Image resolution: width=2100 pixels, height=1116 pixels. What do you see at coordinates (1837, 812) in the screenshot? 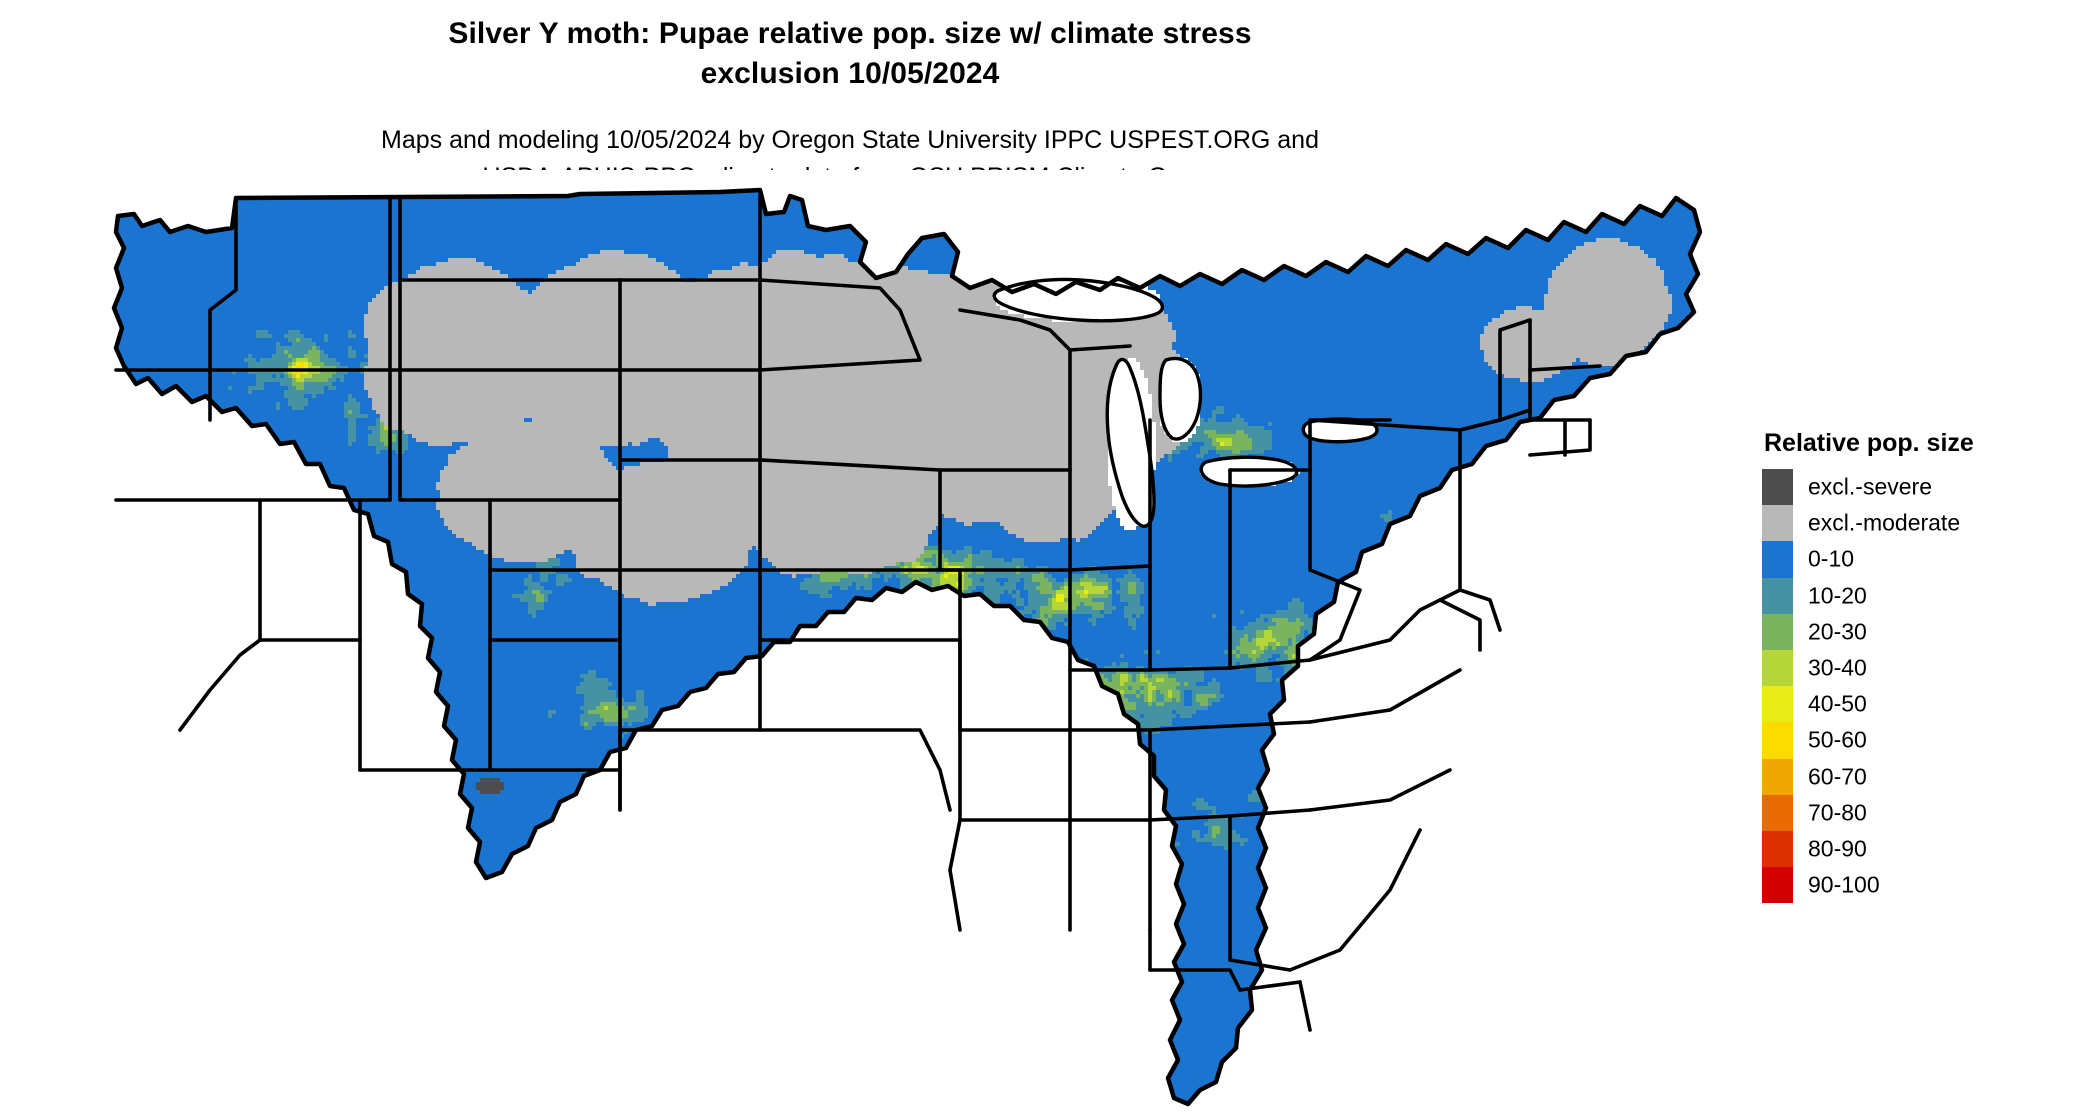
I see `legend-label: 70-80` at bounding box center [1837, 812].